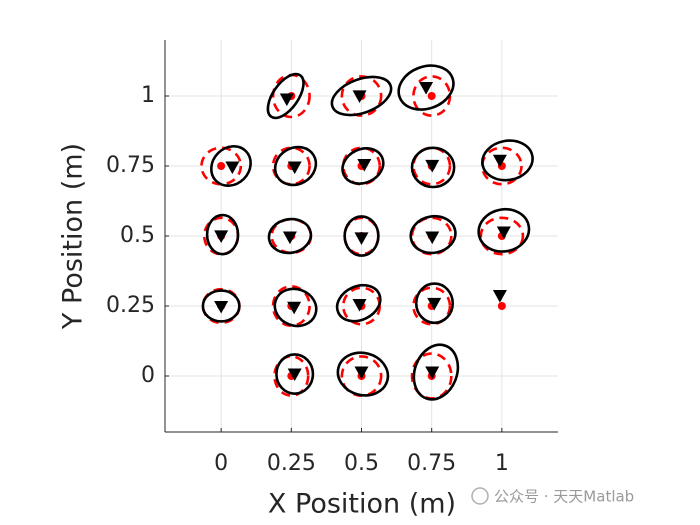 The height and width of the screenshot is (525, 700). I want to click on y-axis-label: Y Position (m), so click(73, 236).